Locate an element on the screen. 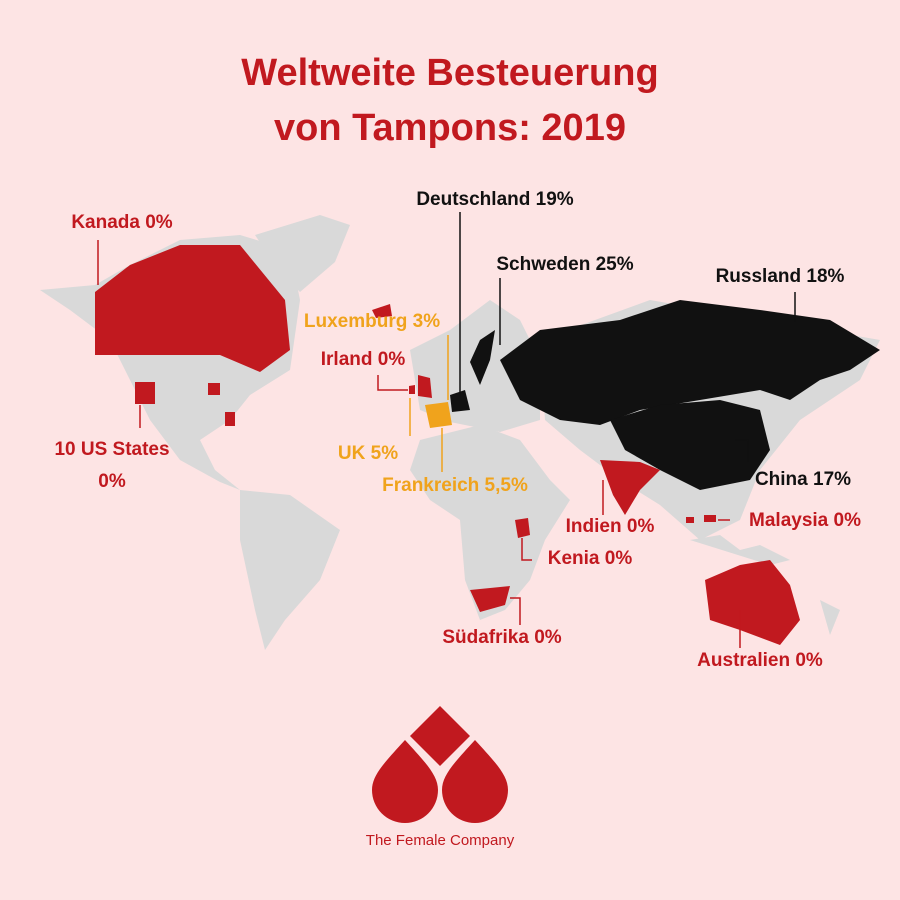 The width and height of the screenshot is (900, 900). country-label: Luxemburg 3% is located at coordinates (372, 321).